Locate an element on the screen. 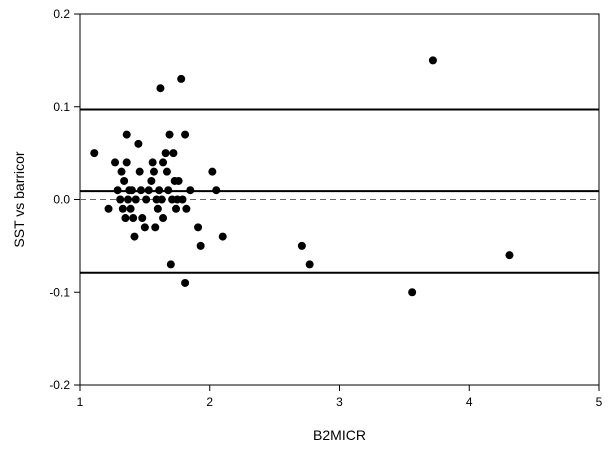 This screenshot has width=612, height=455. y-tick-label: 0.0 is located at coordinates (61, 200).